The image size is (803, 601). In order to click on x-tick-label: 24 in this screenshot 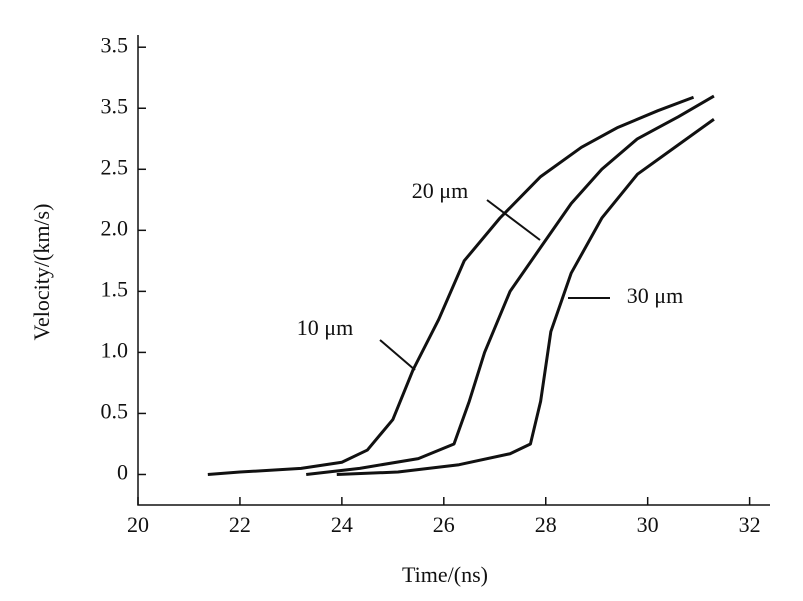, I will do `click(342, 524)`.